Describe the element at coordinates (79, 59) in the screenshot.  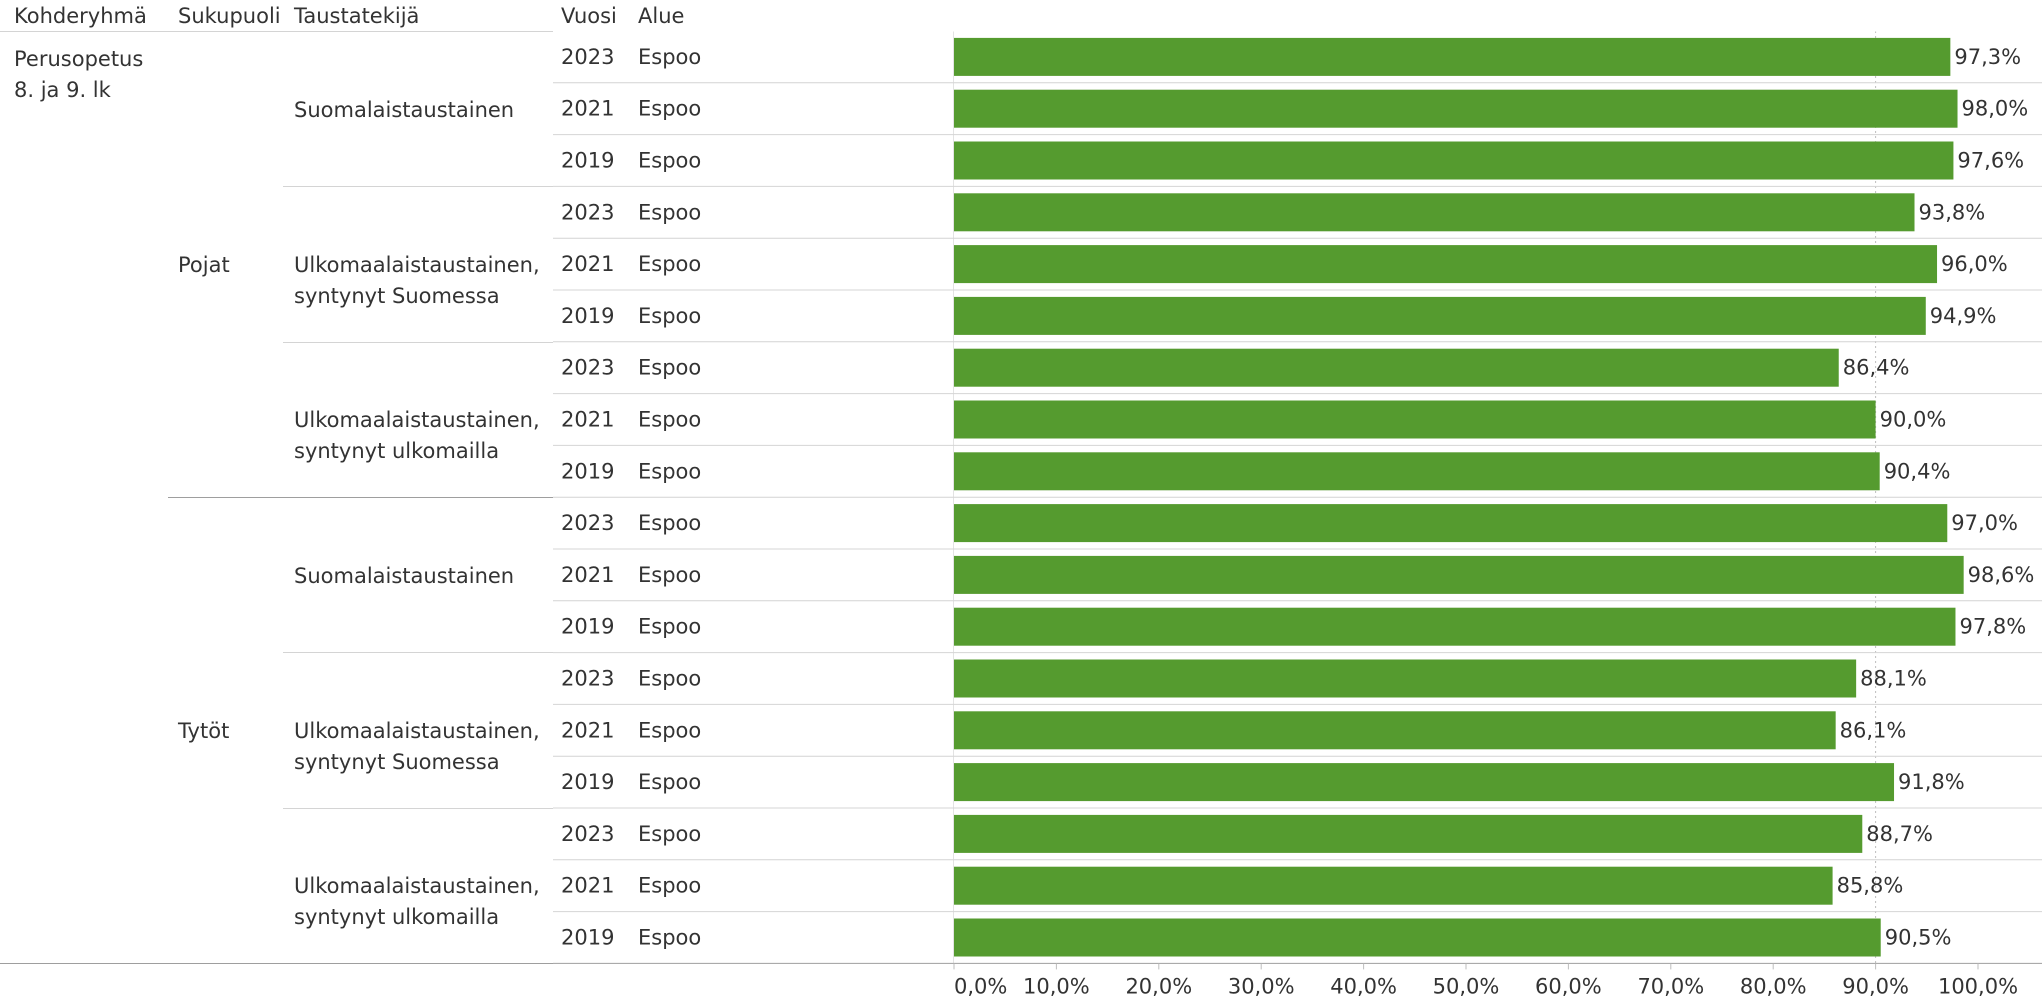
I see `kohderyhma-label-line1: Perusopetus` at that location.